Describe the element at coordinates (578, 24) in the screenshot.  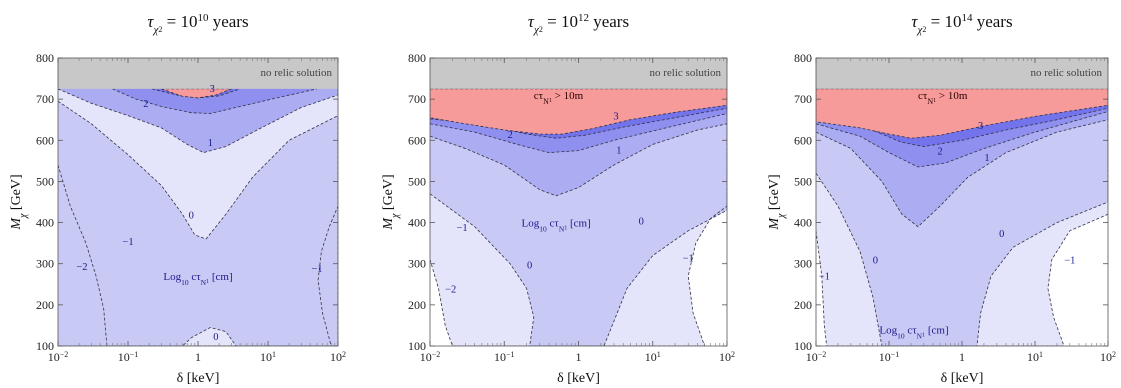
I see `panel-title: τχ2 = 1012 years` at that location.